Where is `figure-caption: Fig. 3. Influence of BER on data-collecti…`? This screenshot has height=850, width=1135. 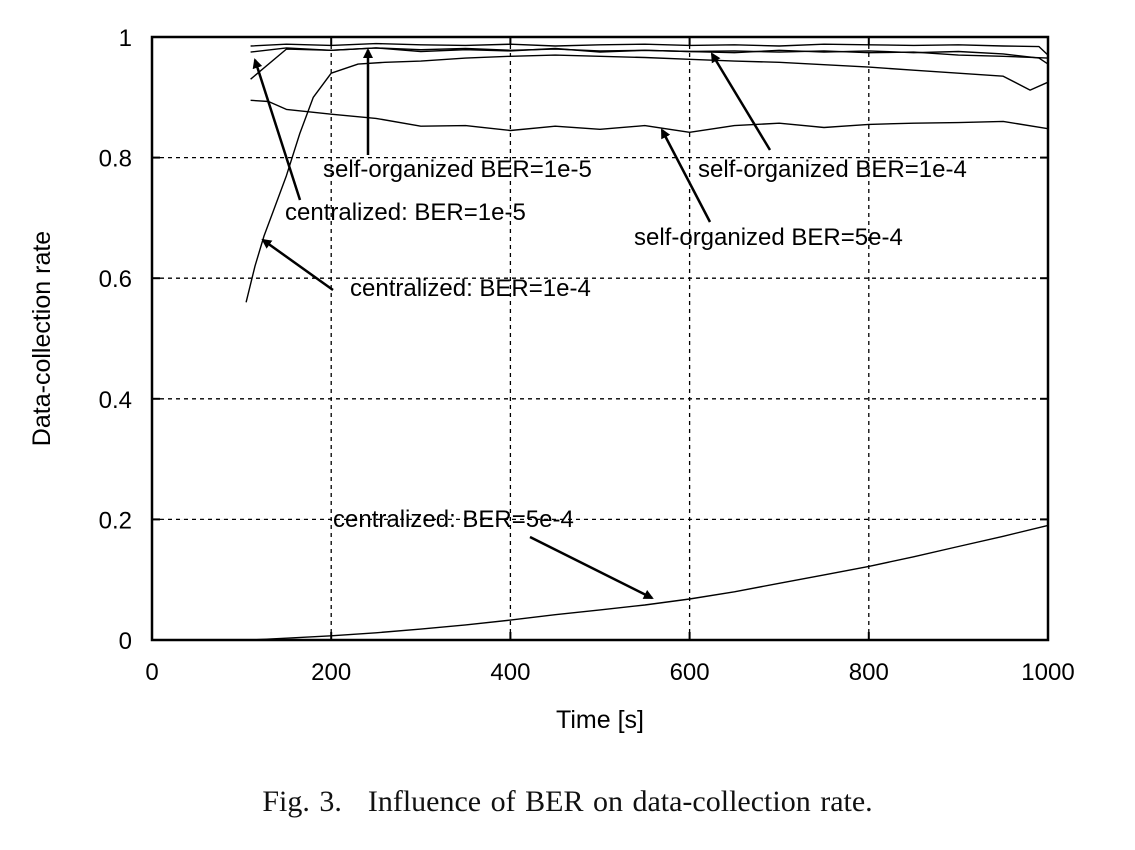
figure-caption: Fig. 3. Influence of BER on data-collecti… is located at coordinates (567, 802).